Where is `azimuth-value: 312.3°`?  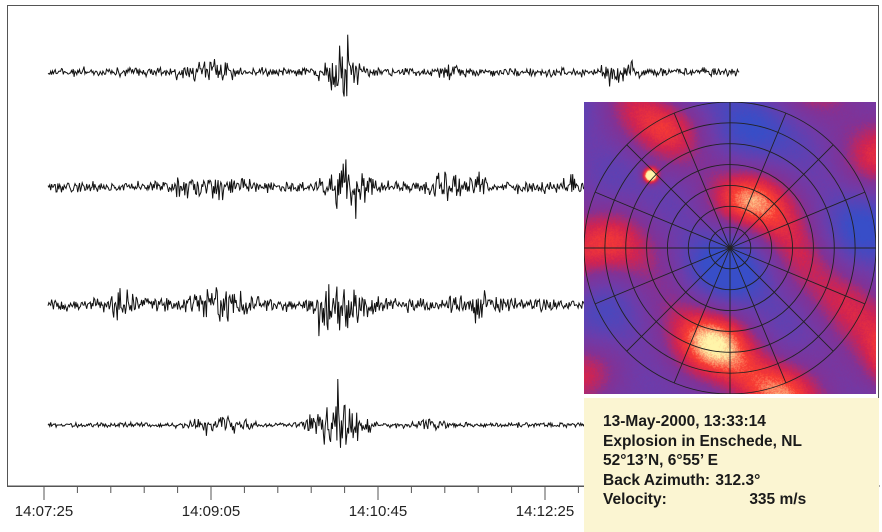
azimuth-value: 312.3° is located at coordinates (738, 480).